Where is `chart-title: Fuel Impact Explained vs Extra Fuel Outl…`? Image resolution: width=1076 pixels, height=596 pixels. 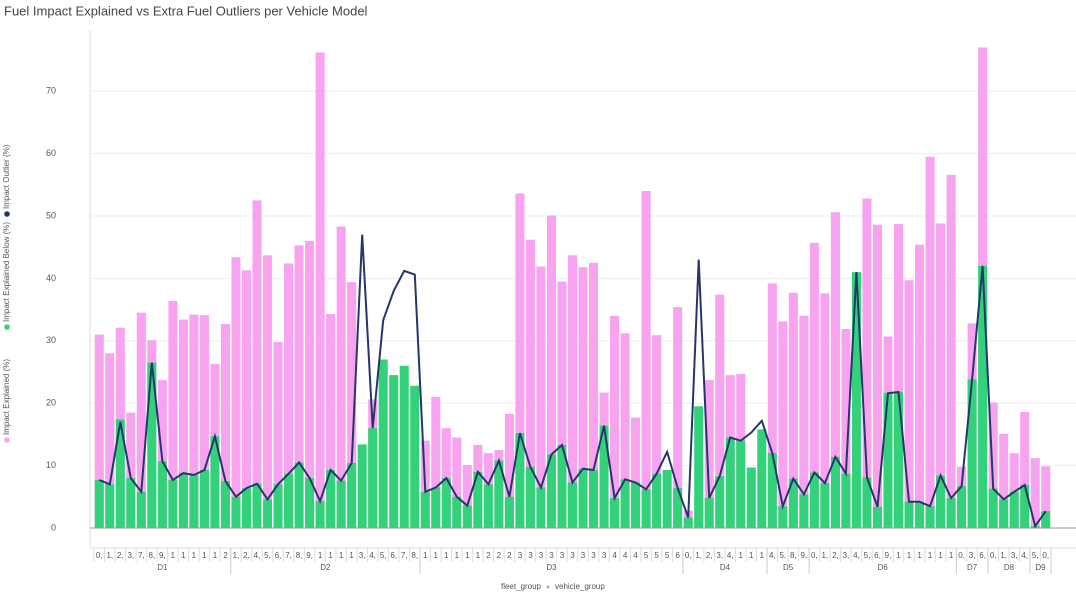 chart-title: Fuel Impact Explained vs Extra Fuel Outl… is located at coordinates (186, 10).